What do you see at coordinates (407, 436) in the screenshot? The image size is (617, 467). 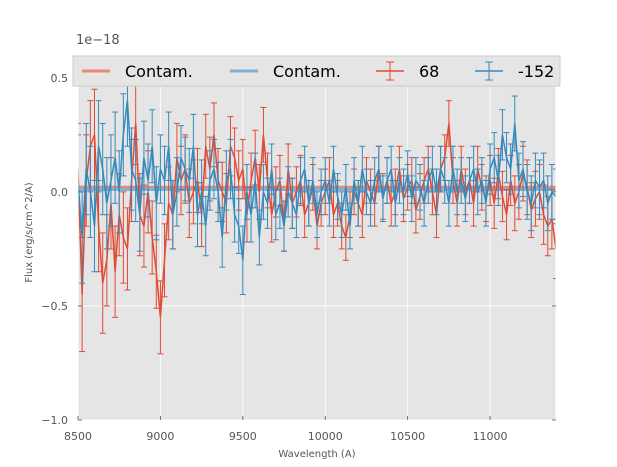 I see `x-tick-label: 10500` at bounding box center [407, 436].